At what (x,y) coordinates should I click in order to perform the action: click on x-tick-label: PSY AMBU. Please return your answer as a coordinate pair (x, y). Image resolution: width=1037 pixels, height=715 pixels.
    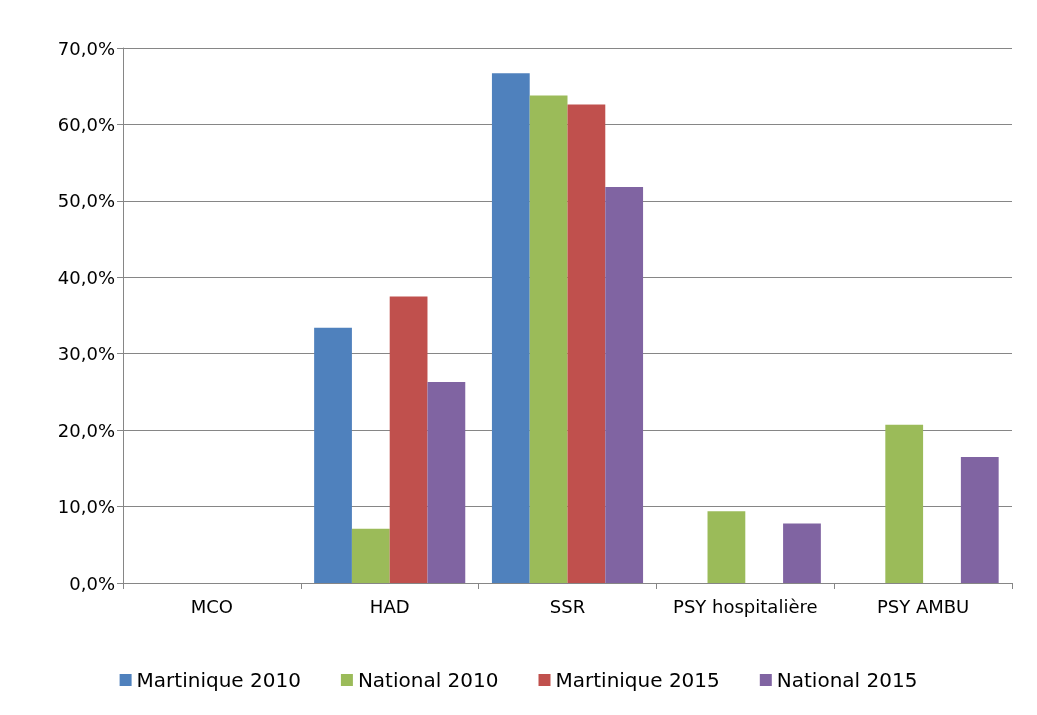
    Looking at the image, I should click on (923, 606).